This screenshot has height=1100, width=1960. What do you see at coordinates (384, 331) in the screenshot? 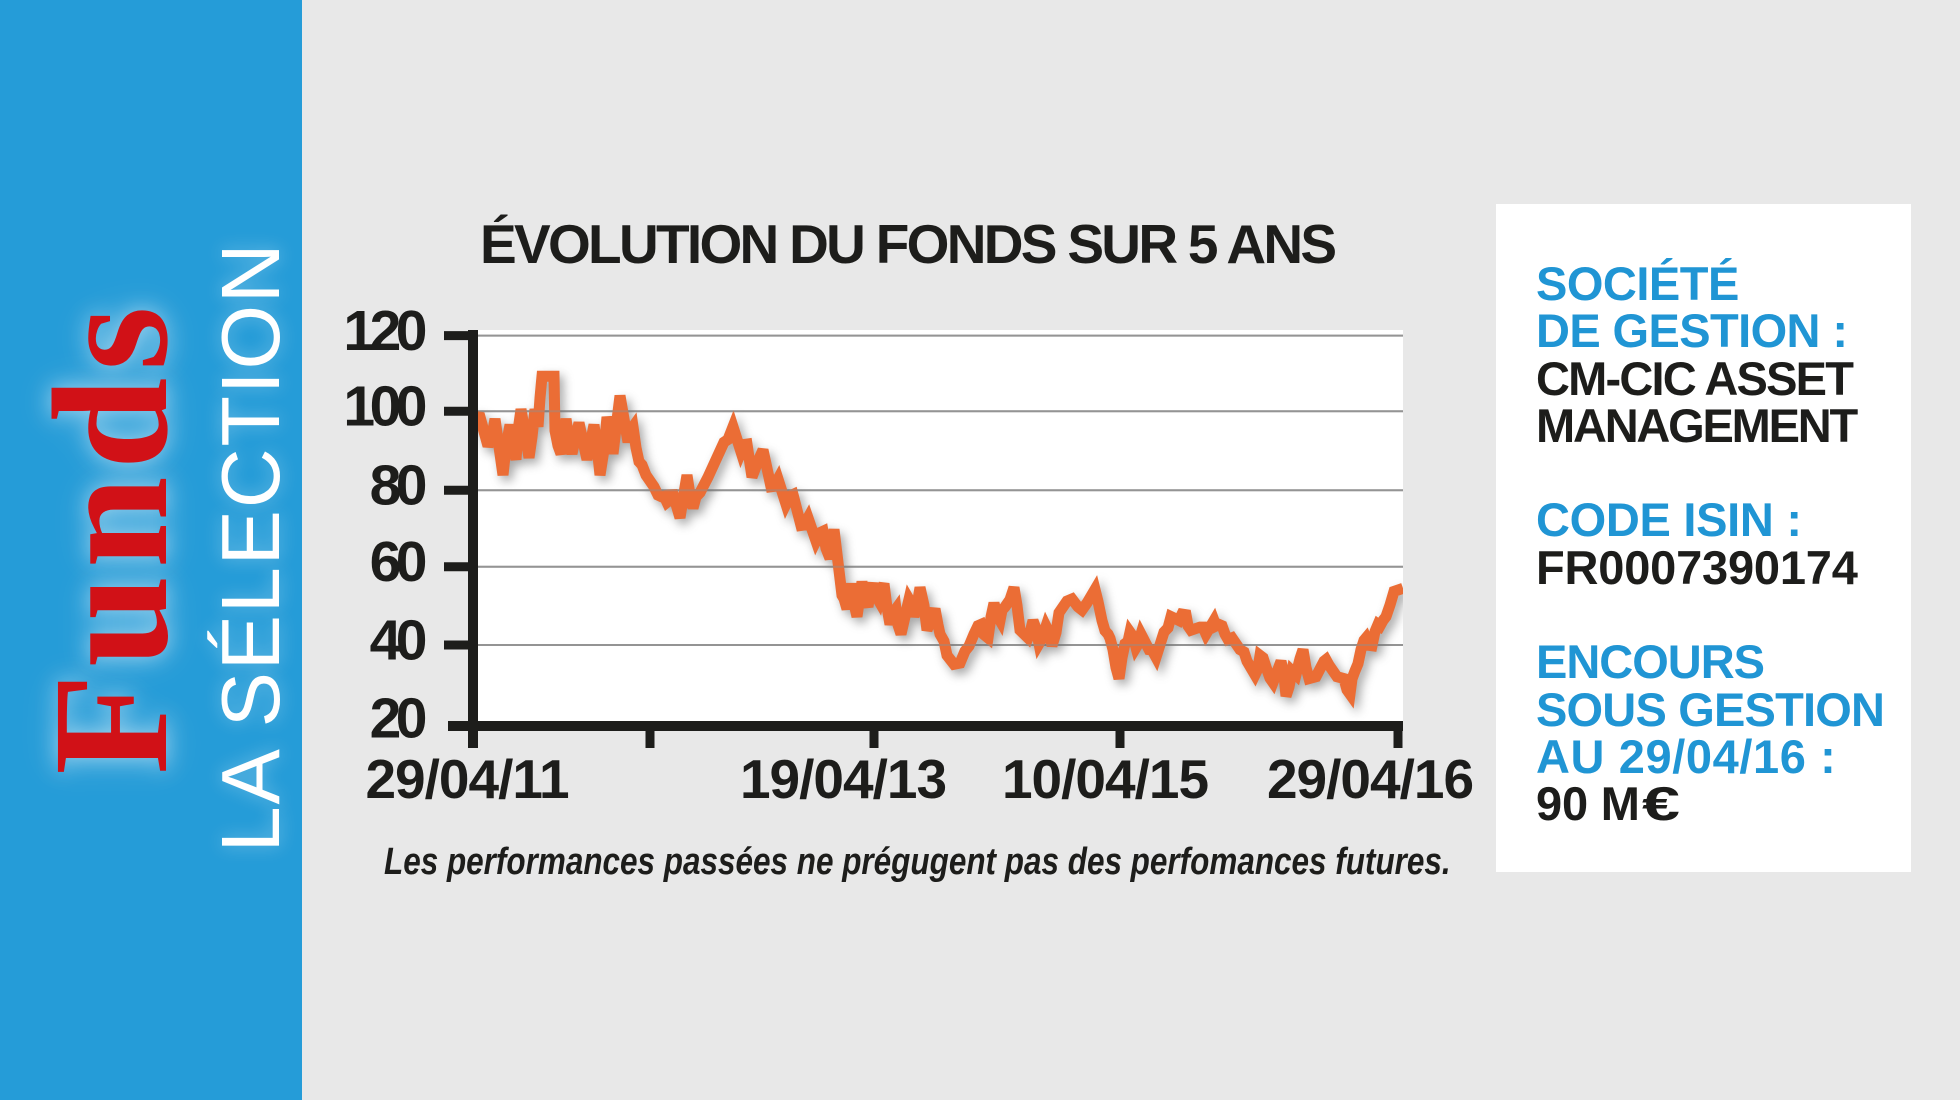
I see `svg-text: 120` at bounding box center [384, 331].